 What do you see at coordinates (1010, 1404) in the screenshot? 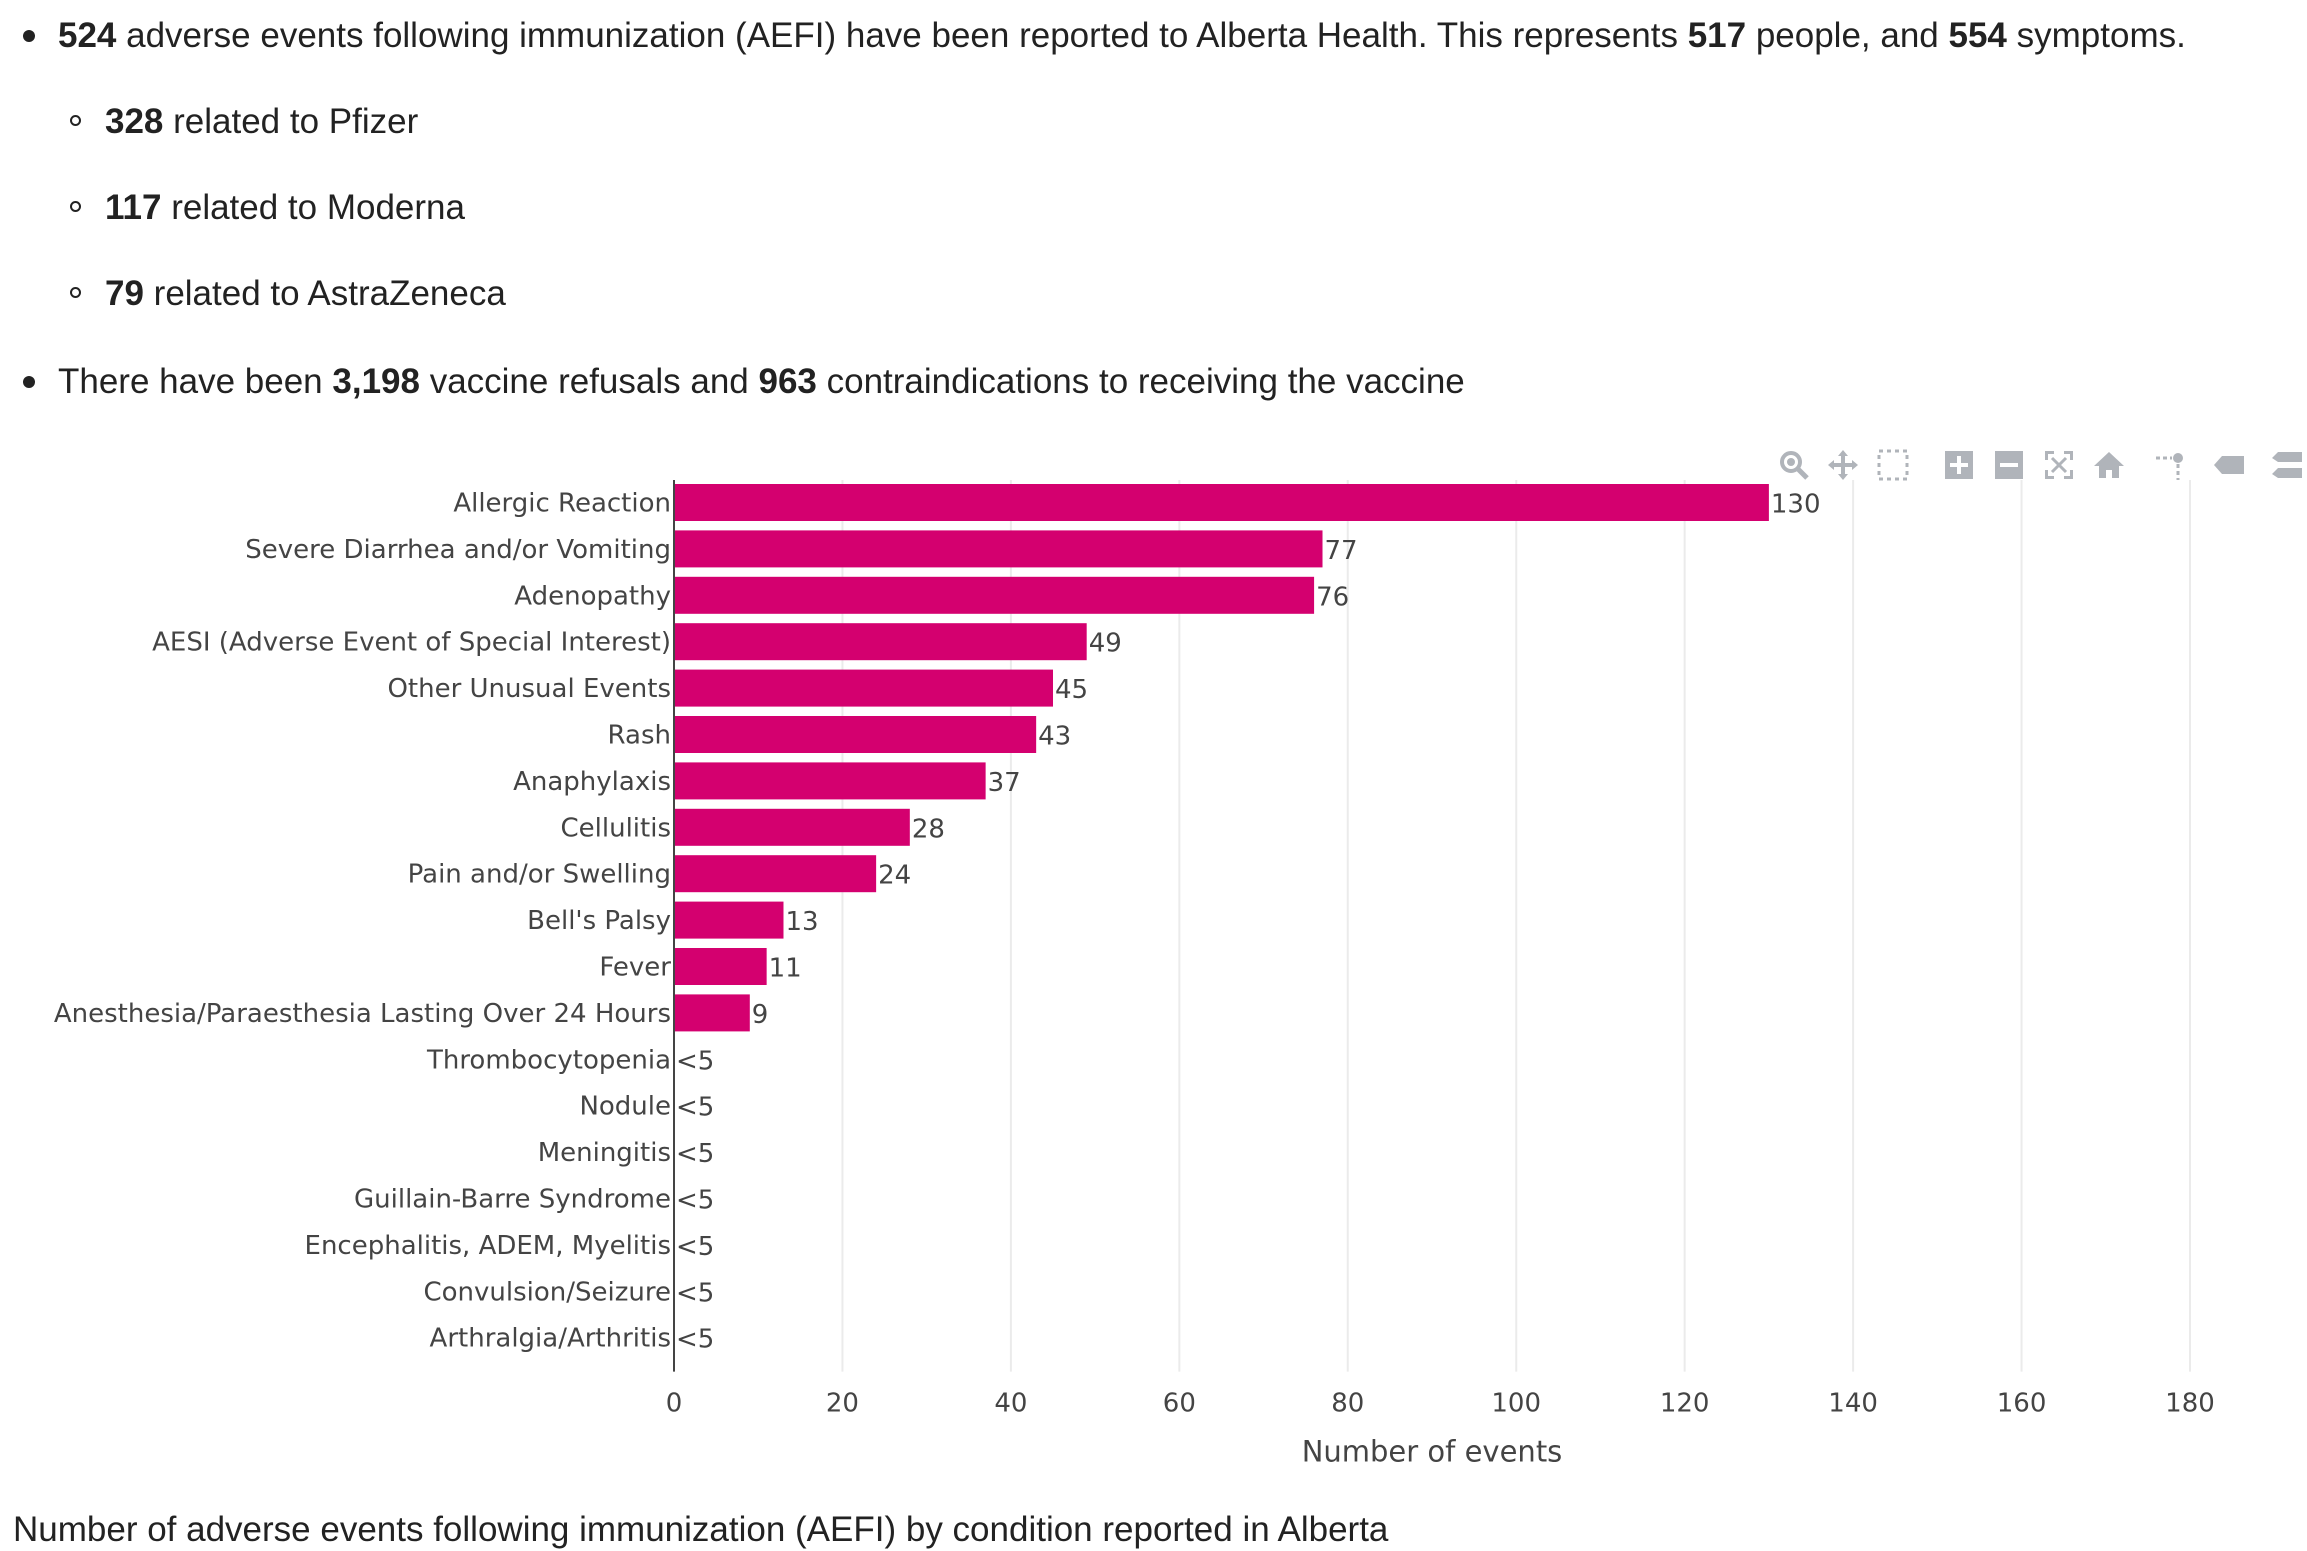
I see `x-tick-label: 40` at bounding box center [1010, 1404].